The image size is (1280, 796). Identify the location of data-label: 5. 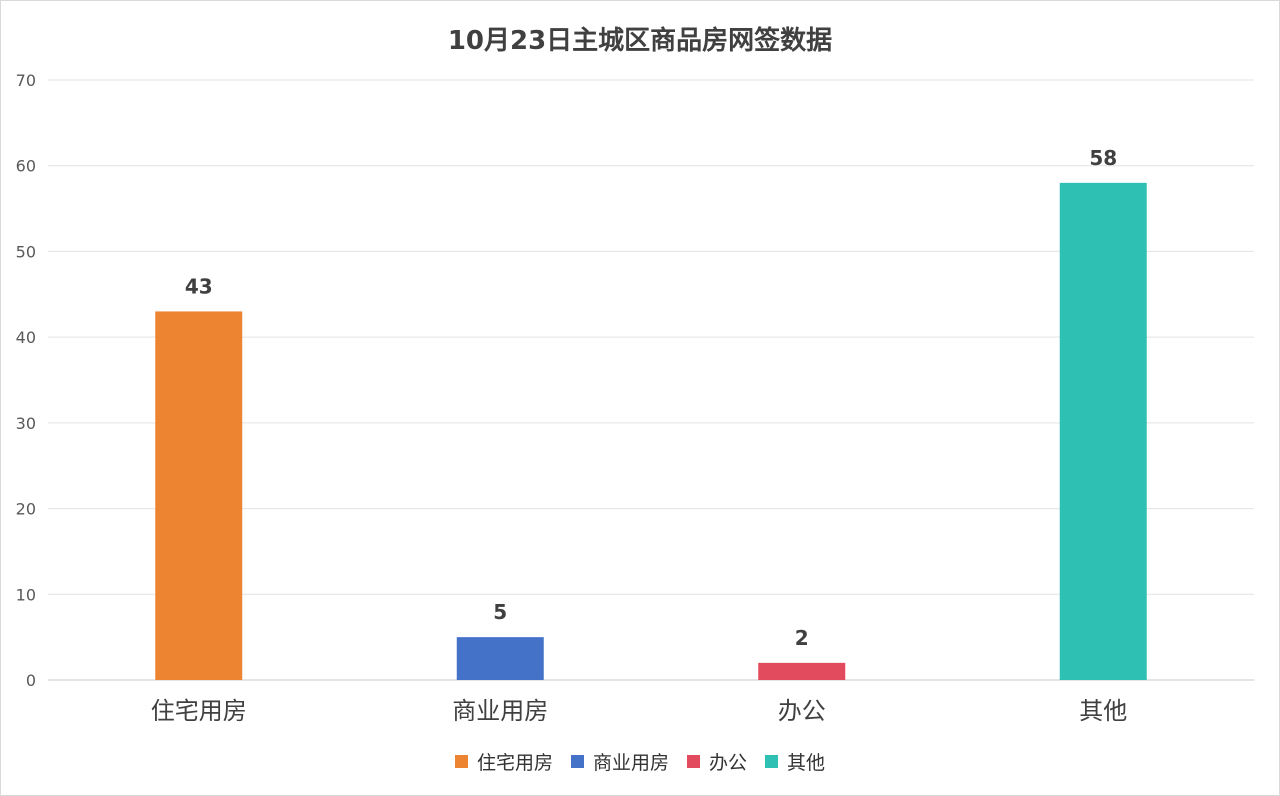
(500, 612).